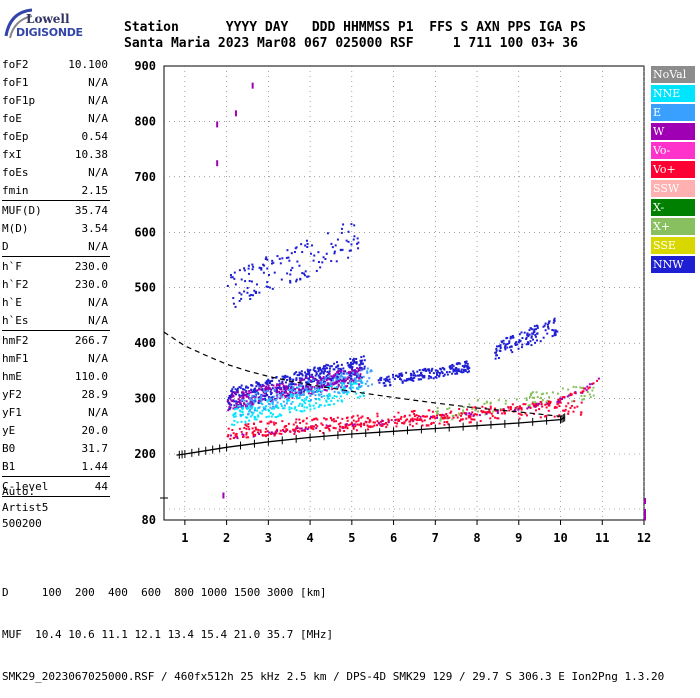 This screenshot has width=700, height=698. I want to click on legend-item: Vo-, so click(673, 150).